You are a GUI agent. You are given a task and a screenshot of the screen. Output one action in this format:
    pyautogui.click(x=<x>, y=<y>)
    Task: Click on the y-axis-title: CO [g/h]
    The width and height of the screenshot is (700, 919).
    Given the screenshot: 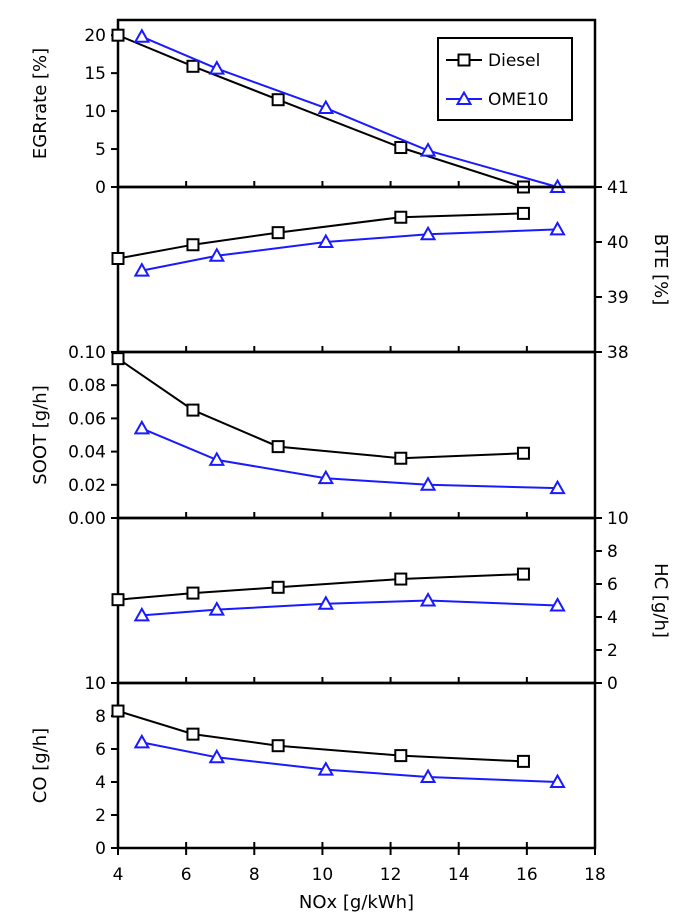 What is the action you would take?
    pyautogui.click(x=40, y=765)
    